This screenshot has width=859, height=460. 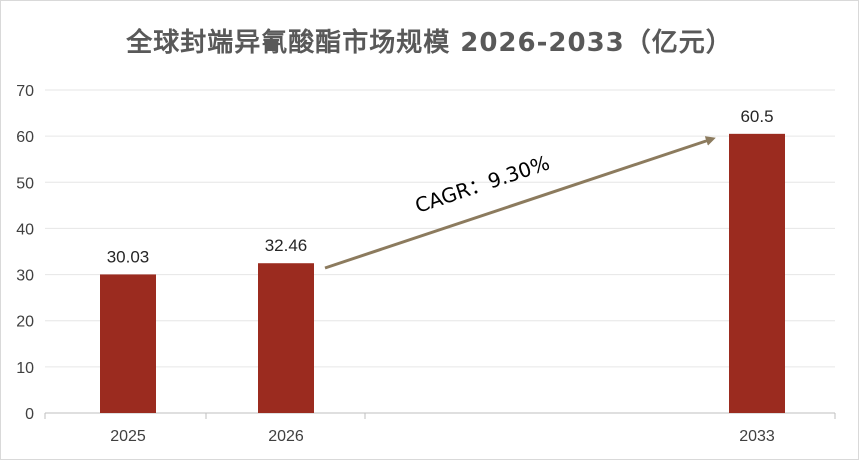 I want to click on y-tick-label: 40, so click(x=25, y=229).